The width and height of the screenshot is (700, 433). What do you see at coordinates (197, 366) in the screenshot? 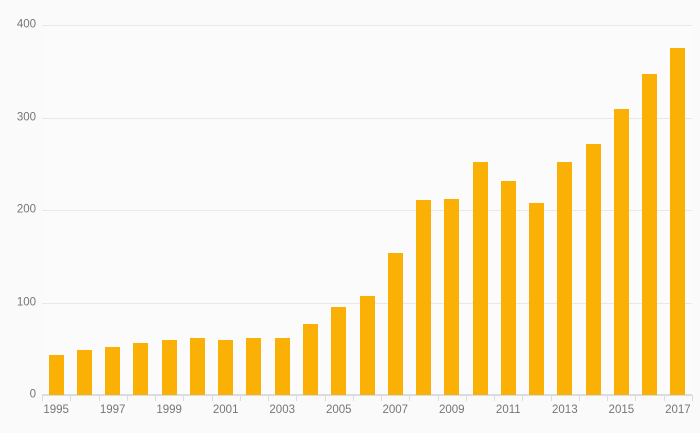
I see `bar-2000` at bounding box center [197, 366].